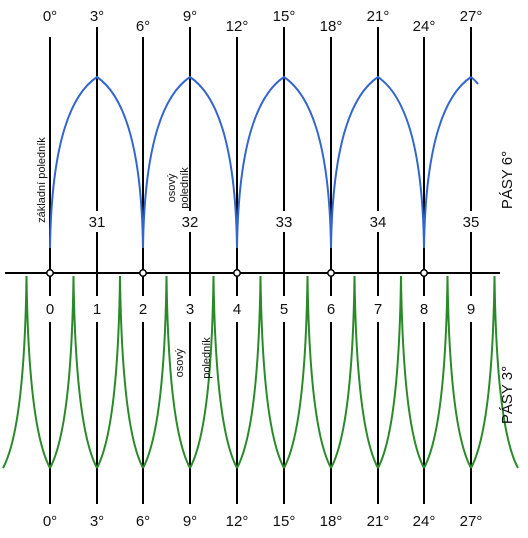 The height and width of the screenshot is (538, 528). I want to click on zone-6-number: 34, so click(378, 222).